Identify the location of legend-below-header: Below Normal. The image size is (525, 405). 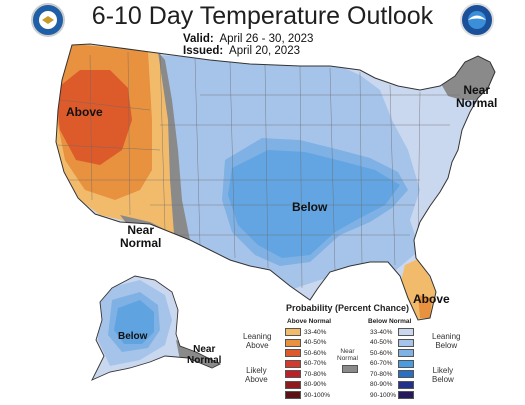
(390, 321).